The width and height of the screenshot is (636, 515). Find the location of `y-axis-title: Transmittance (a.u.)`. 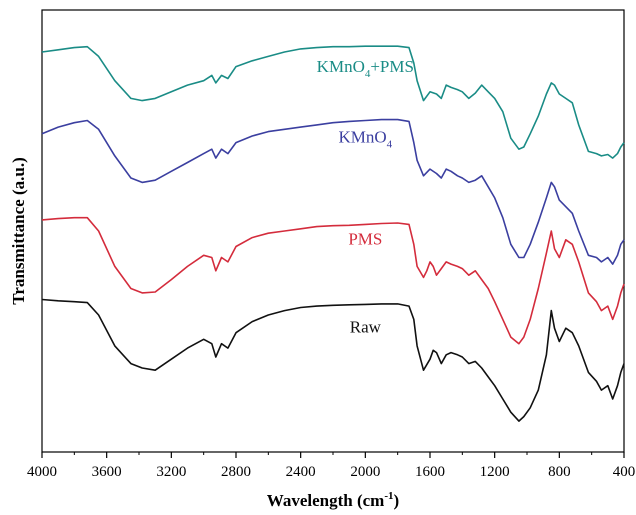

y-axis-title: Transmittance (a.u.) is located at coordinates (18, 230).